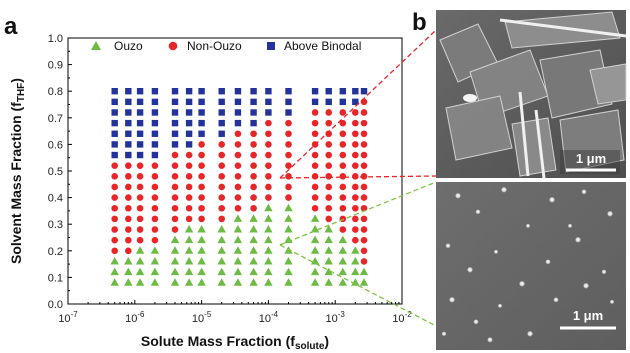 Image resolution: width=630 pixels, height=353 pixels. Describe the element at coordinates (96, 45) in the screenshot. I see `legend-ouzo-marker` at that location.